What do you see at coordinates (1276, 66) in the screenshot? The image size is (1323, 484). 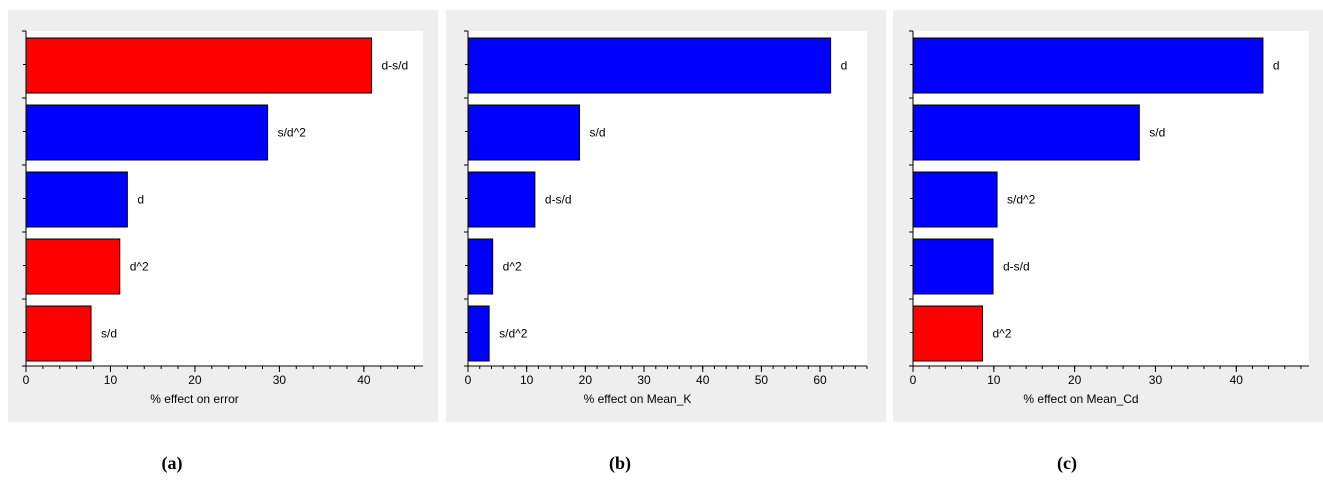 I see `bar-label-c-1: d` at bounding box center [1276, 66].